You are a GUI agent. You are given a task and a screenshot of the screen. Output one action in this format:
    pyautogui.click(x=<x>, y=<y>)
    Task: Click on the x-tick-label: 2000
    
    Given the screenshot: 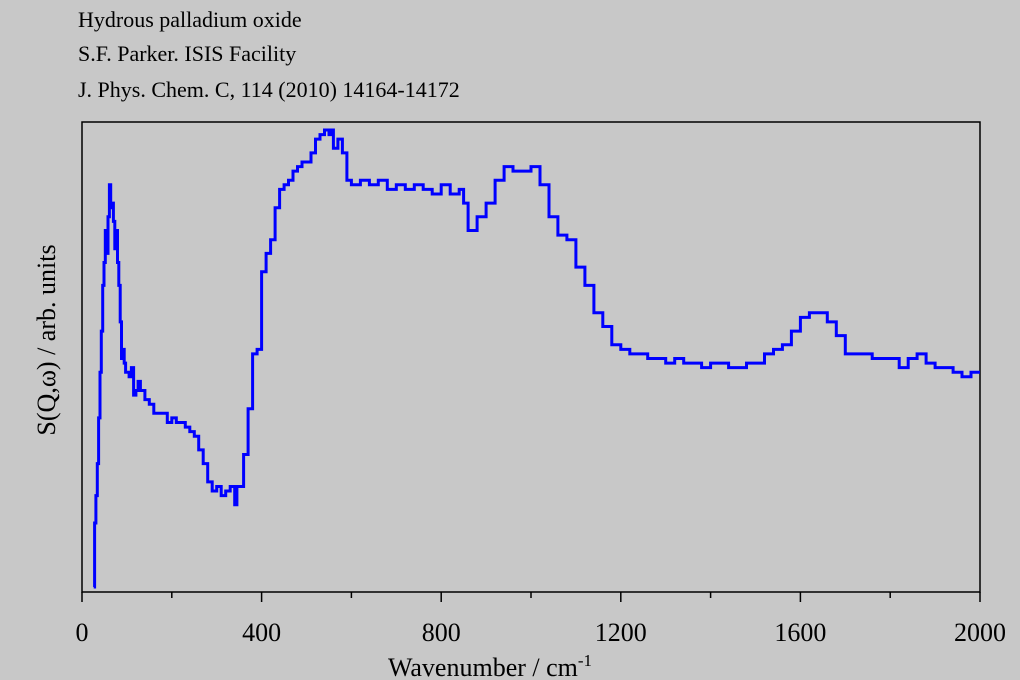 What is the action you would take?
    pyautogui.click(x=980, y=632)
    